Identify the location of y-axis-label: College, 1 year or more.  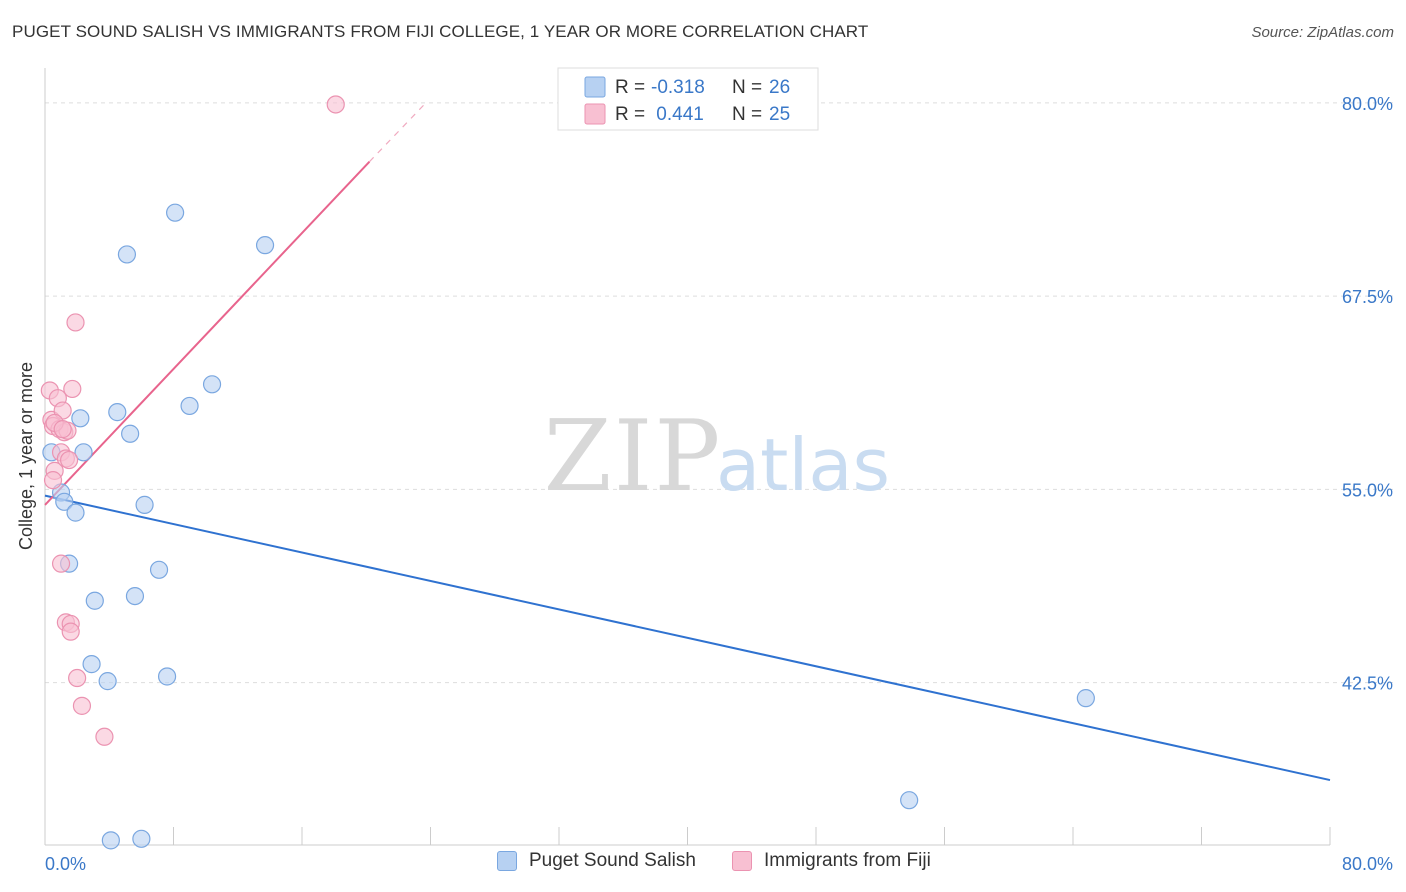
(26, 456).